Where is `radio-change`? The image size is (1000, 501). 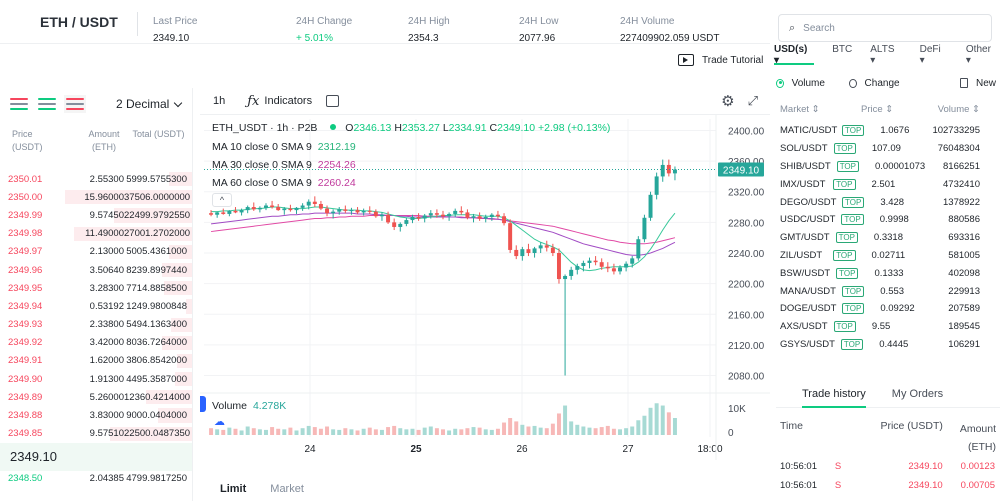 radio-change is located at coordinates (852, 83).